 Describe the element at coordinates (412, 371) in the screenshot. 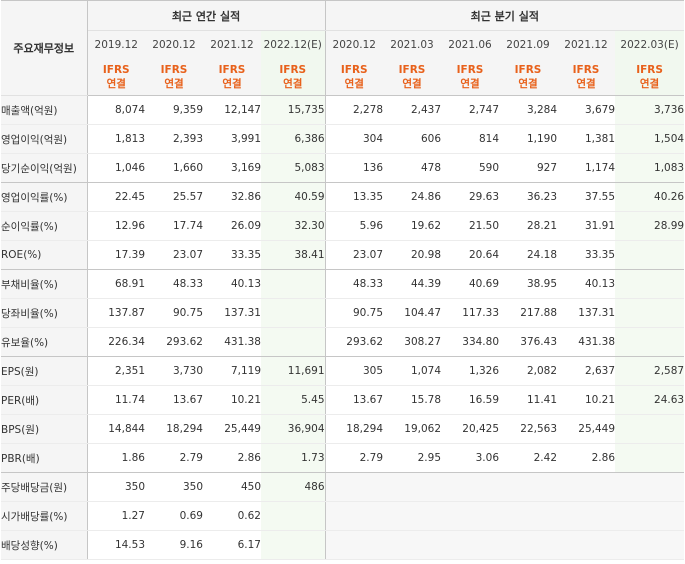

I see `quarter-value-cell: 1,074` at that location.